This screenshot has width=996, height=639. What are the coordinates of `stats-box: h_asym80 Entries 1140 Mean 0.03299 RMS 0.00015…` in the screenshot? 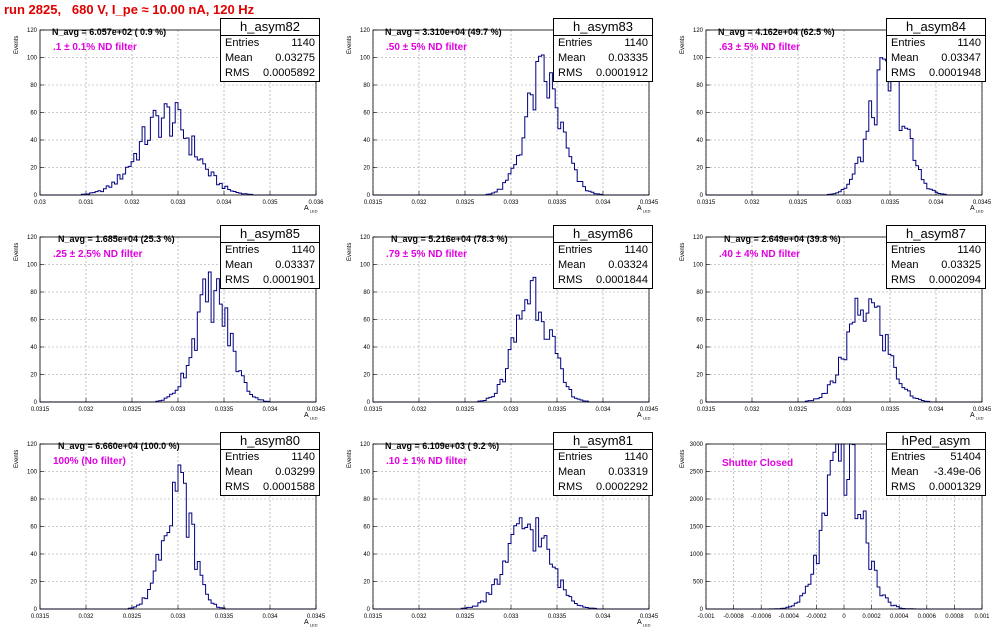 It's located at (270, 464).